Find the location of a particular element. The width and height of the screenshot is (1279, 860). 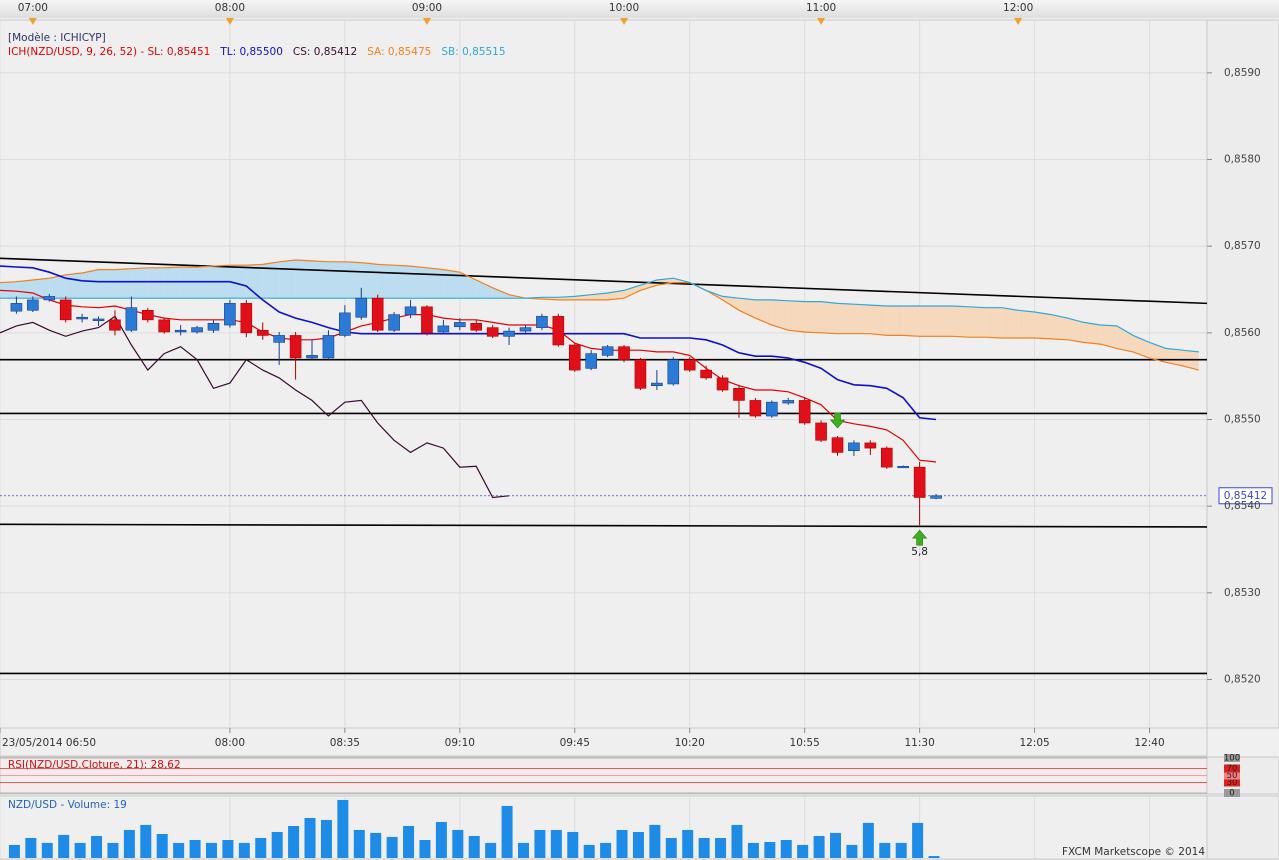

y-tick-label: 0,8590 is located at coordinates (1242, 73).